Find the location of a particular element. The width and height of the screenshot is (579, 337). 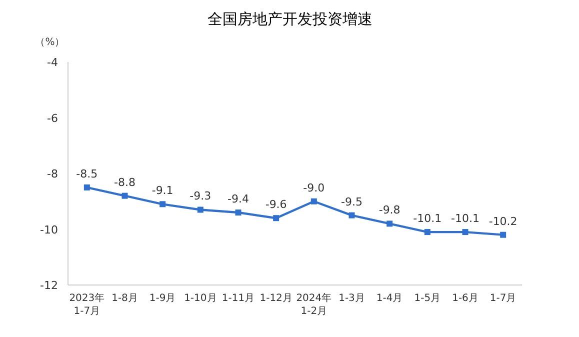

y-axis-title: （%） is located at coordinates (50, 42).